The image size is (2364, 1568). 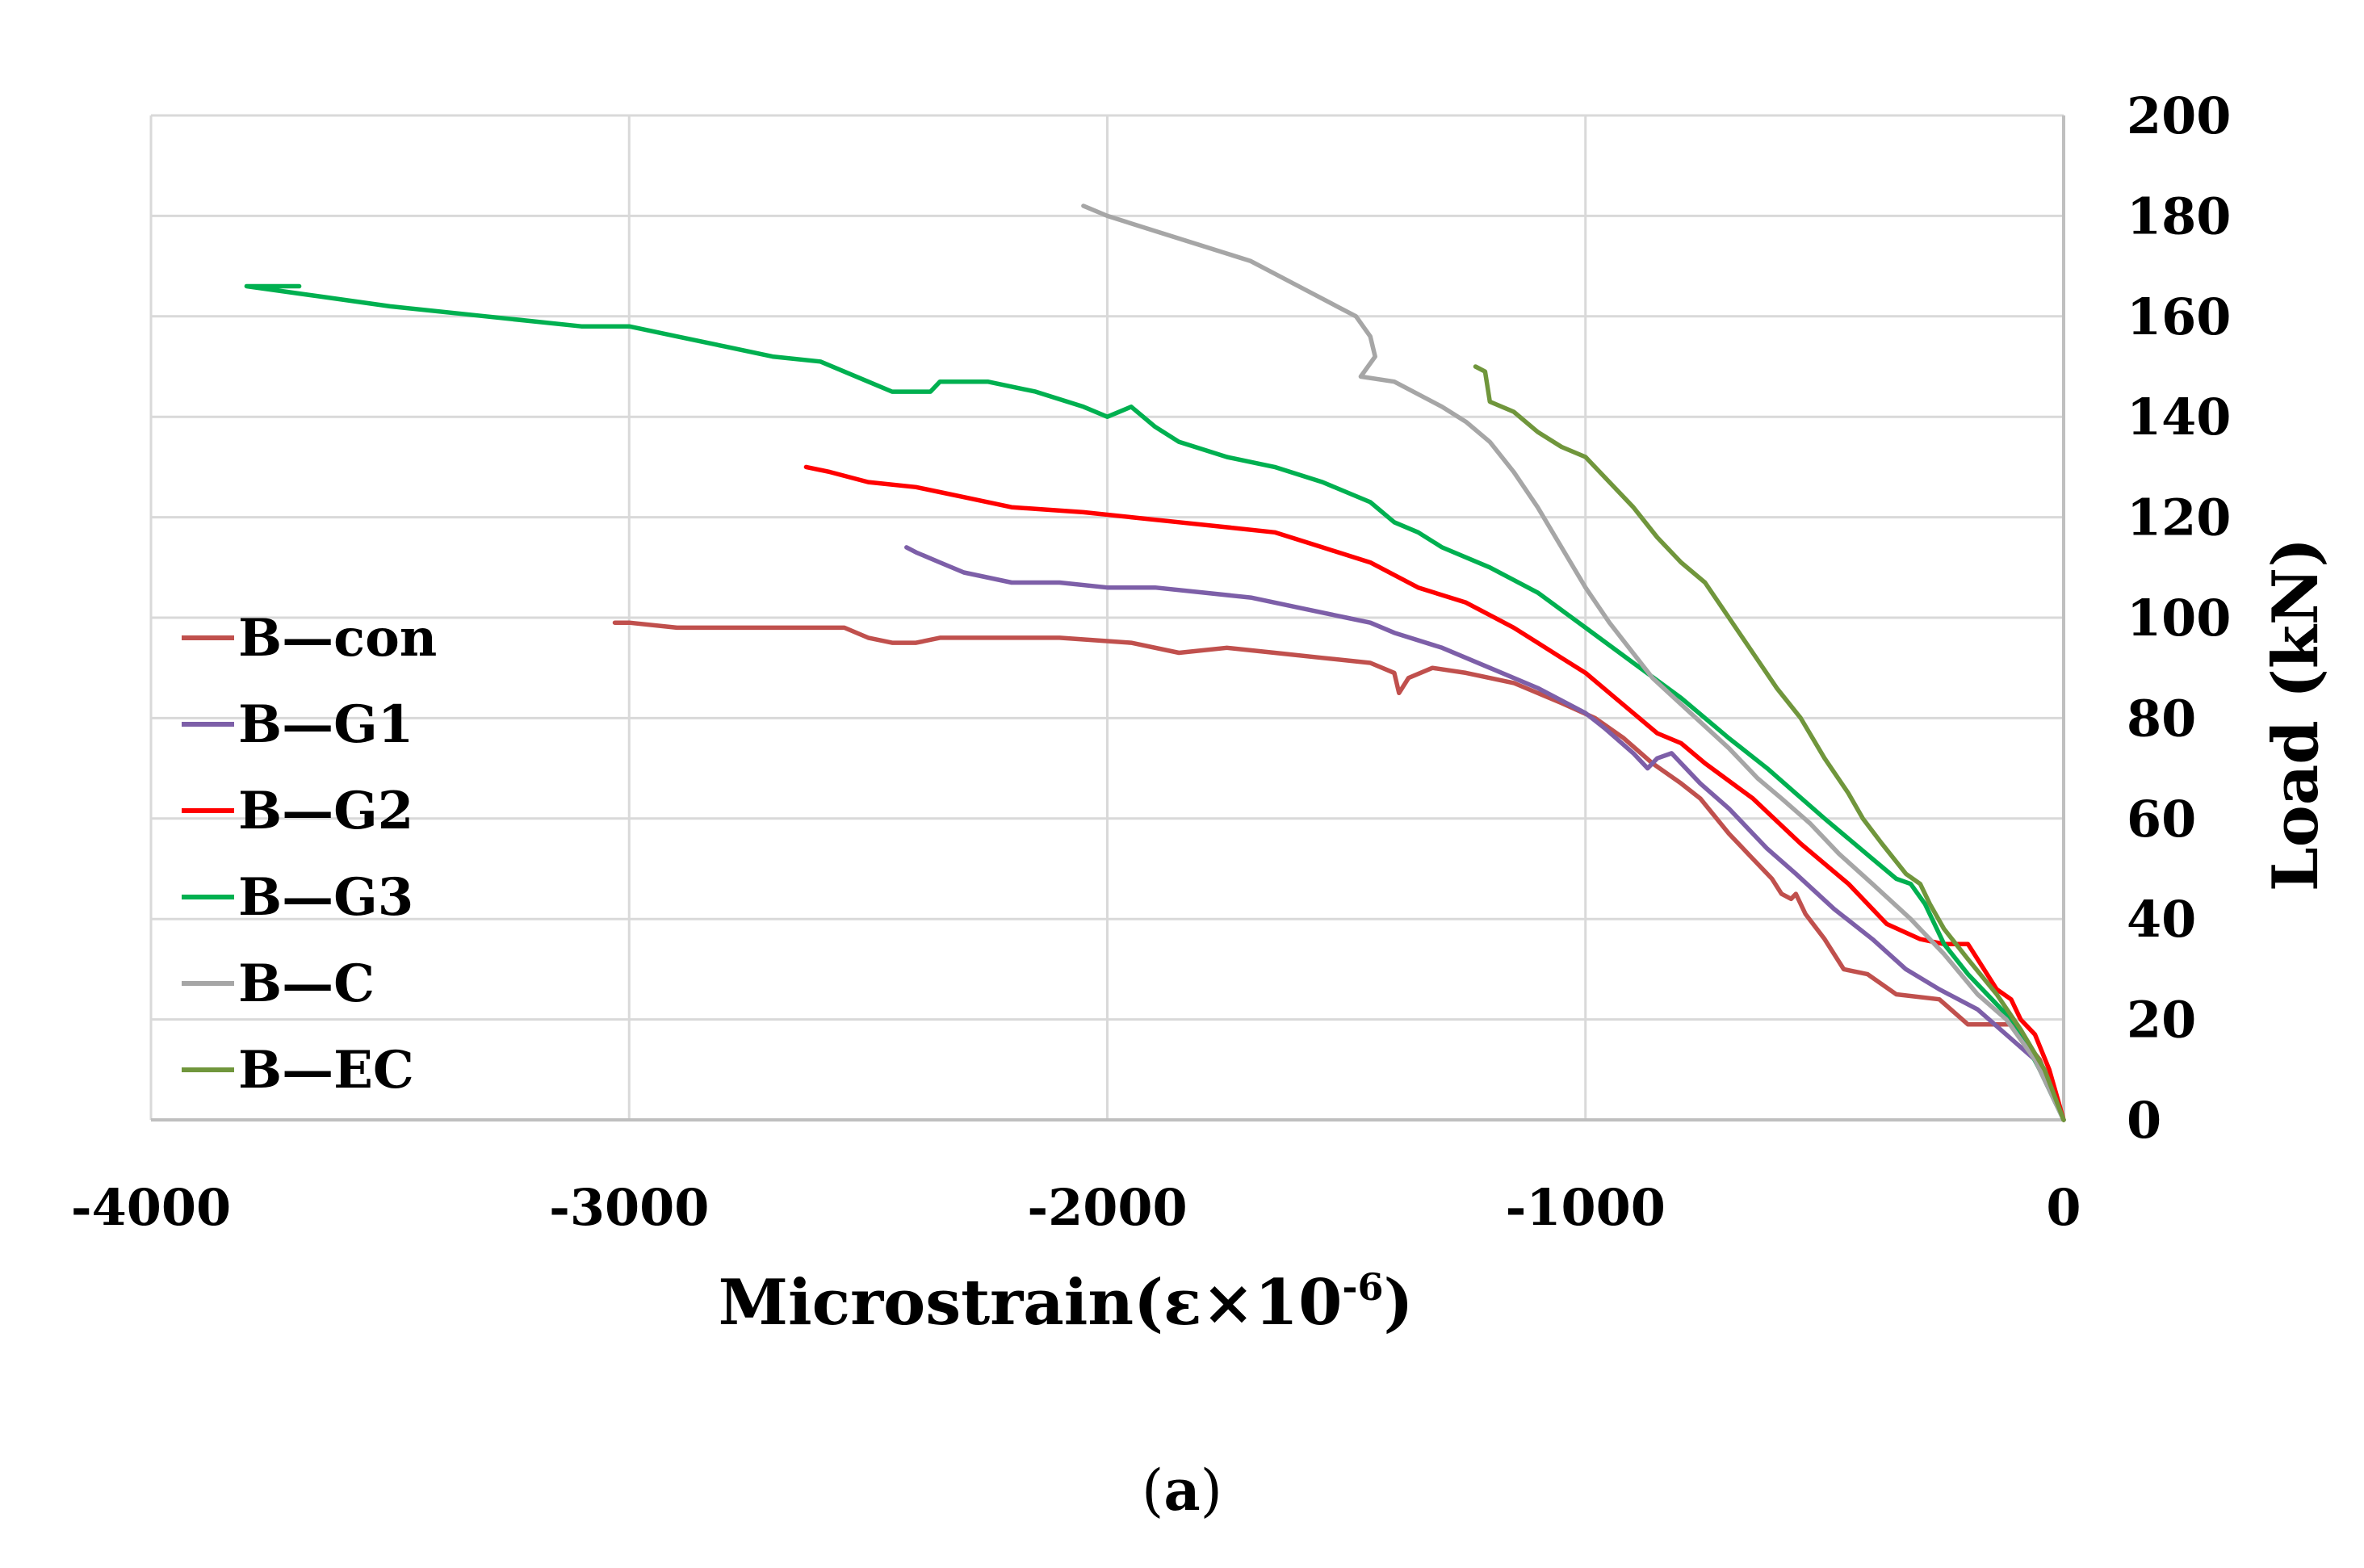 I want to click on y-tick-label: 200, so click(x=2179, y=115).